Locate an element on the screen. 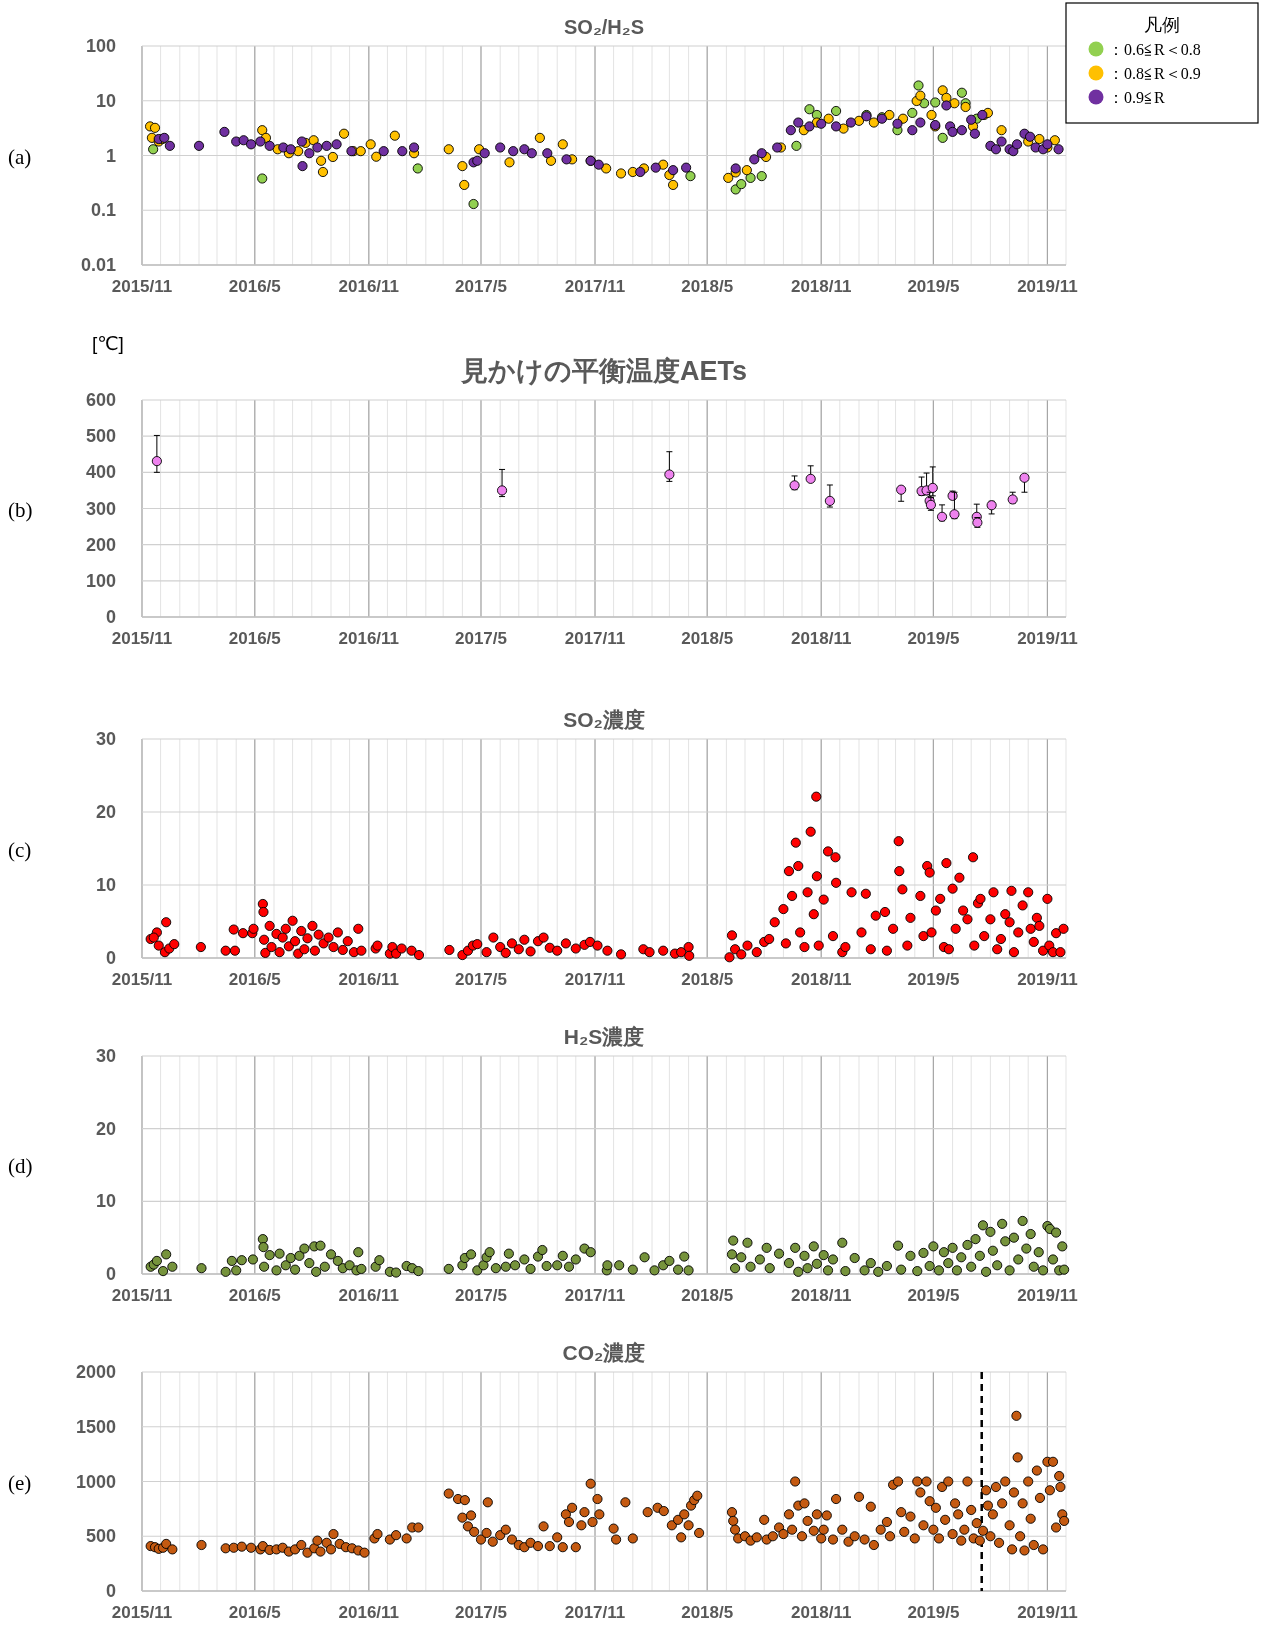 The width and height of the screenshot is (1262, 1631). y-tick-label: 300 is located at coordinates (100, 508).